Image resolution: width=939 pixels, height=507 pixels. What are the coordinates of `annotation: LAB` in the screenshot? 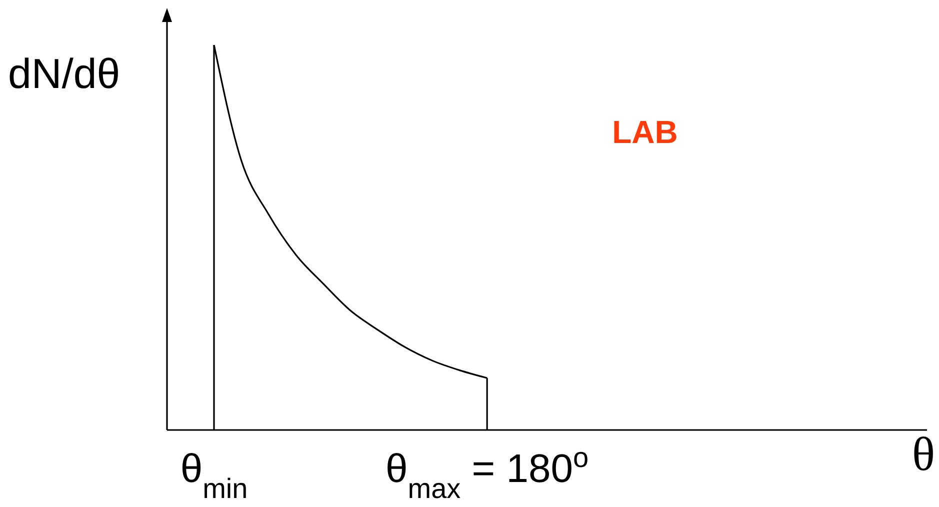 It's located at (645, 132).